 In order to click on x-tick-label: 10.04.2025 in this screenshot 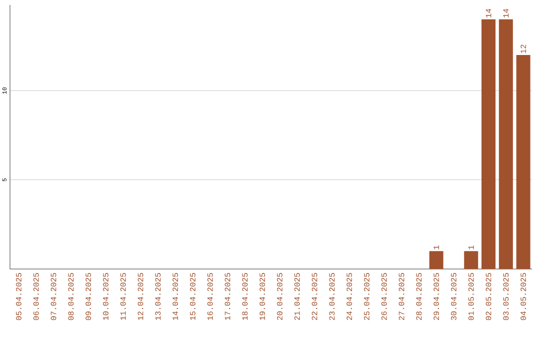, I will do `click(105, 296)`.